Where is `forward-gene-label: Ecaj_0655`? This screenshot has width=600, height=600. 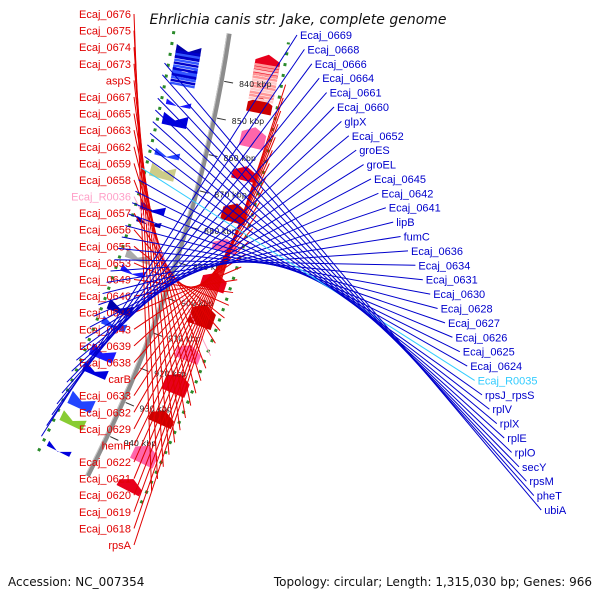 forward-gene-label: Ecaj_0655 is located at coordinates (105, 247).